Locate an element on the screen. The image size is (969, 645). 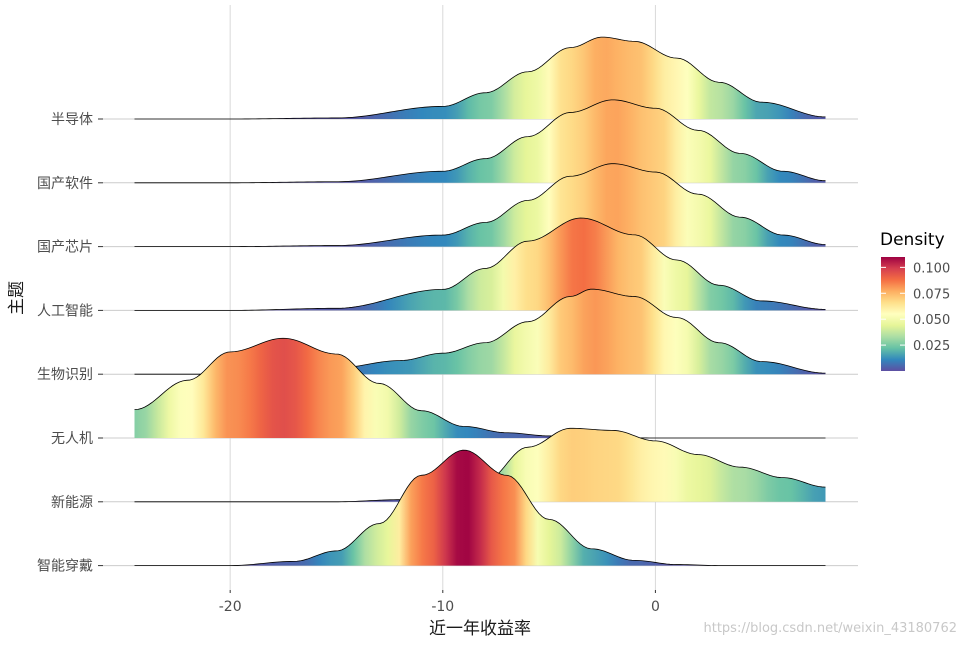
y-tick-label: 半导体 is located at coordinates (72, 120).